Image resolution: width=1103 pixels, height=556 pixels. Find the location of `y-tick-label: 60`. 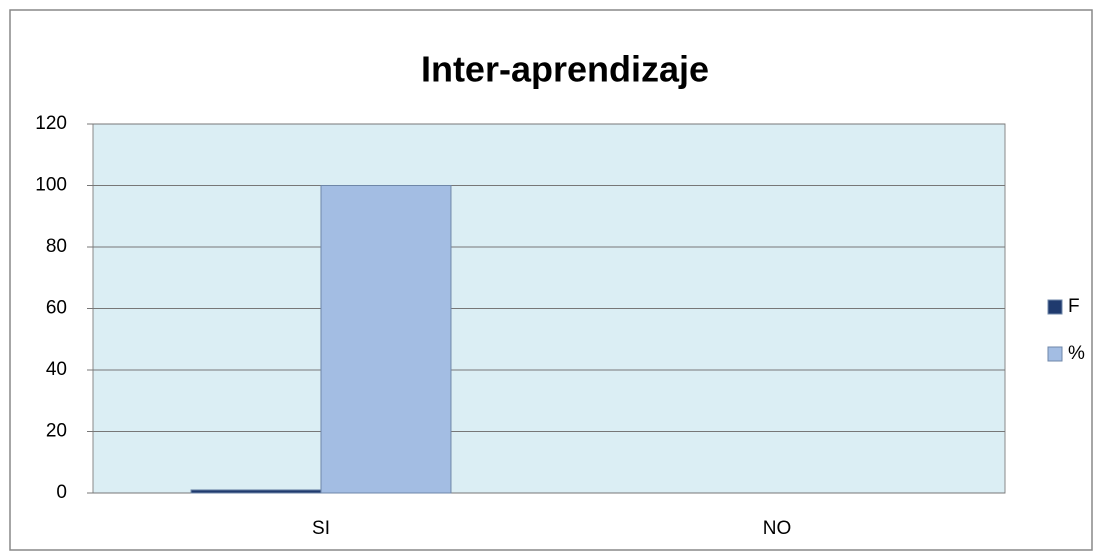

y-tick-label: 60 is located at coordinates (56, 308).